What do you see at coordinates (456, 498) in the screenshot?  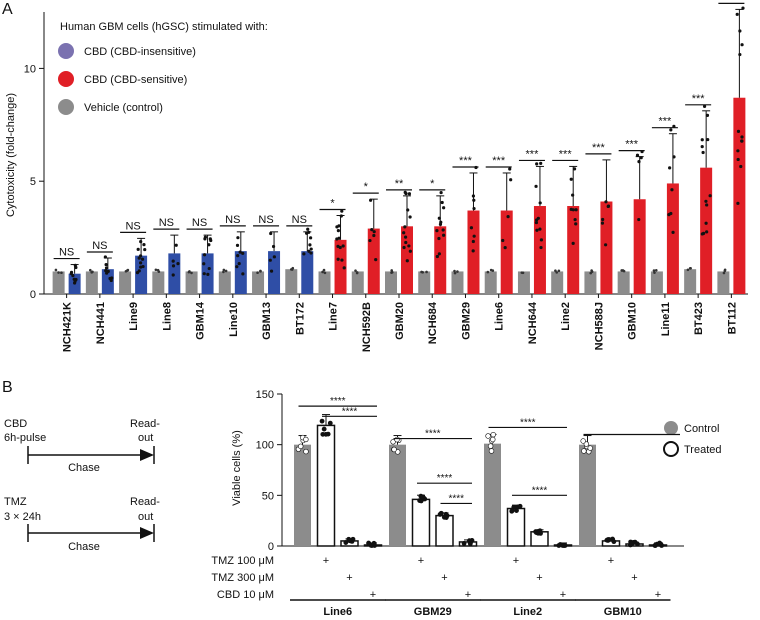 I see `significance-label: ****` at bounding box center [456, 498].